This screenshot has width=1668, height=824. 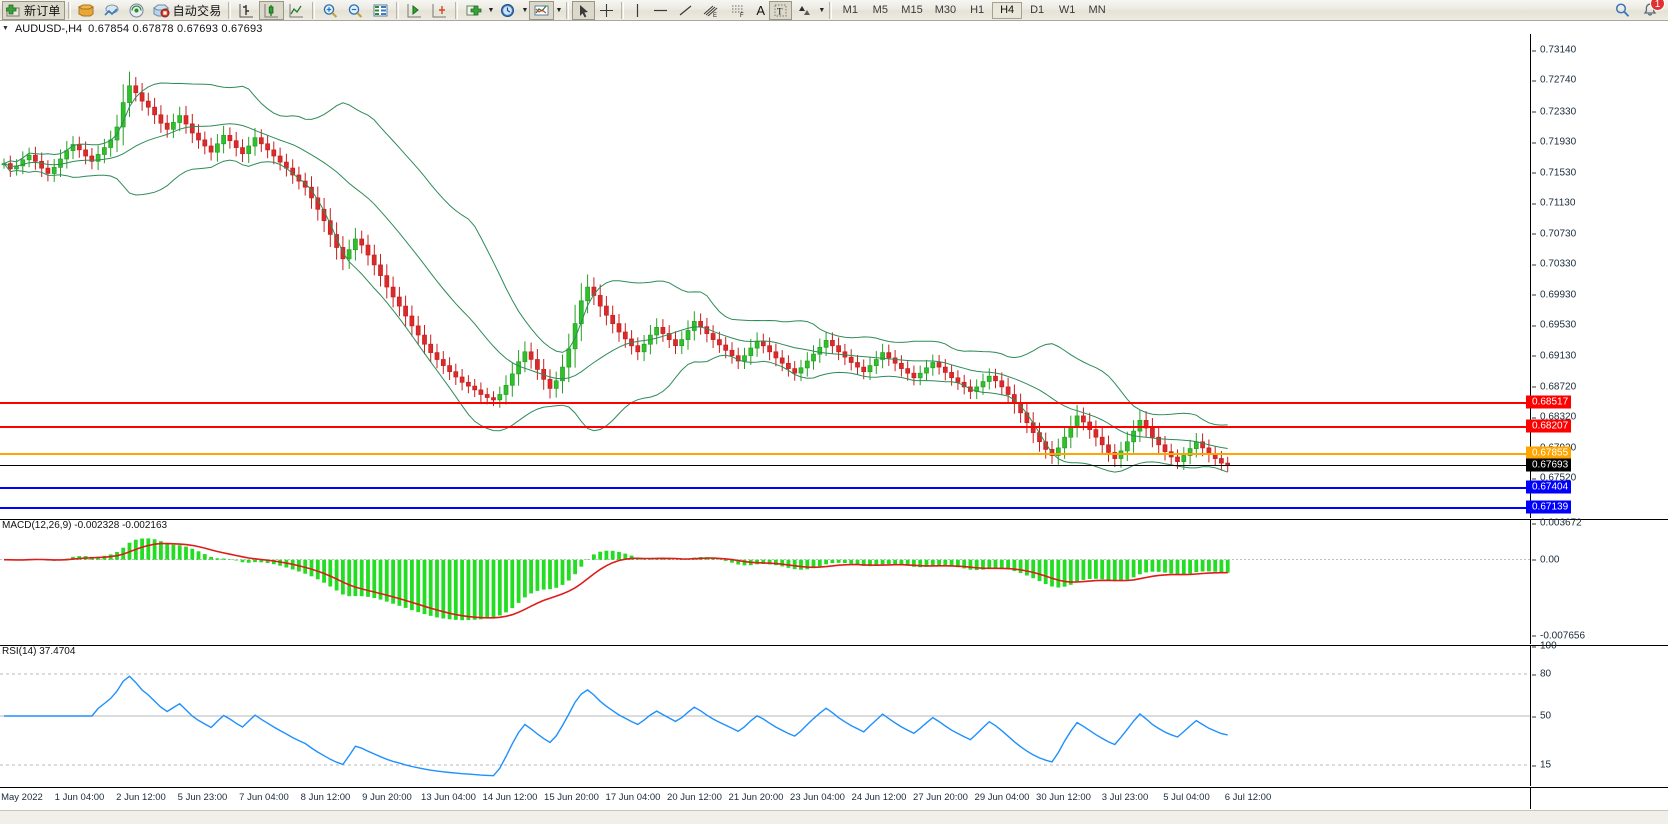 I want to click on timeframe-m30: M30, so click(x=945, y=10).